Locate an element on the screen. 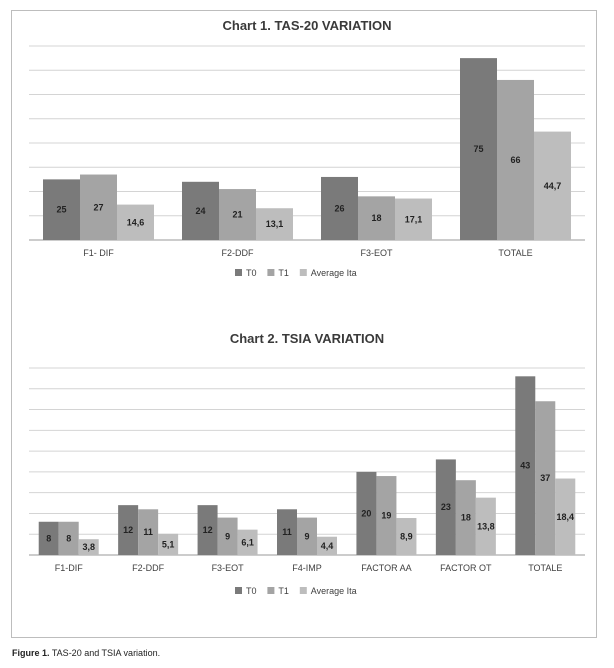 The height and width of the screenshot is (668, 614). data-label: 18,4 is located at coordinates (566, 517).